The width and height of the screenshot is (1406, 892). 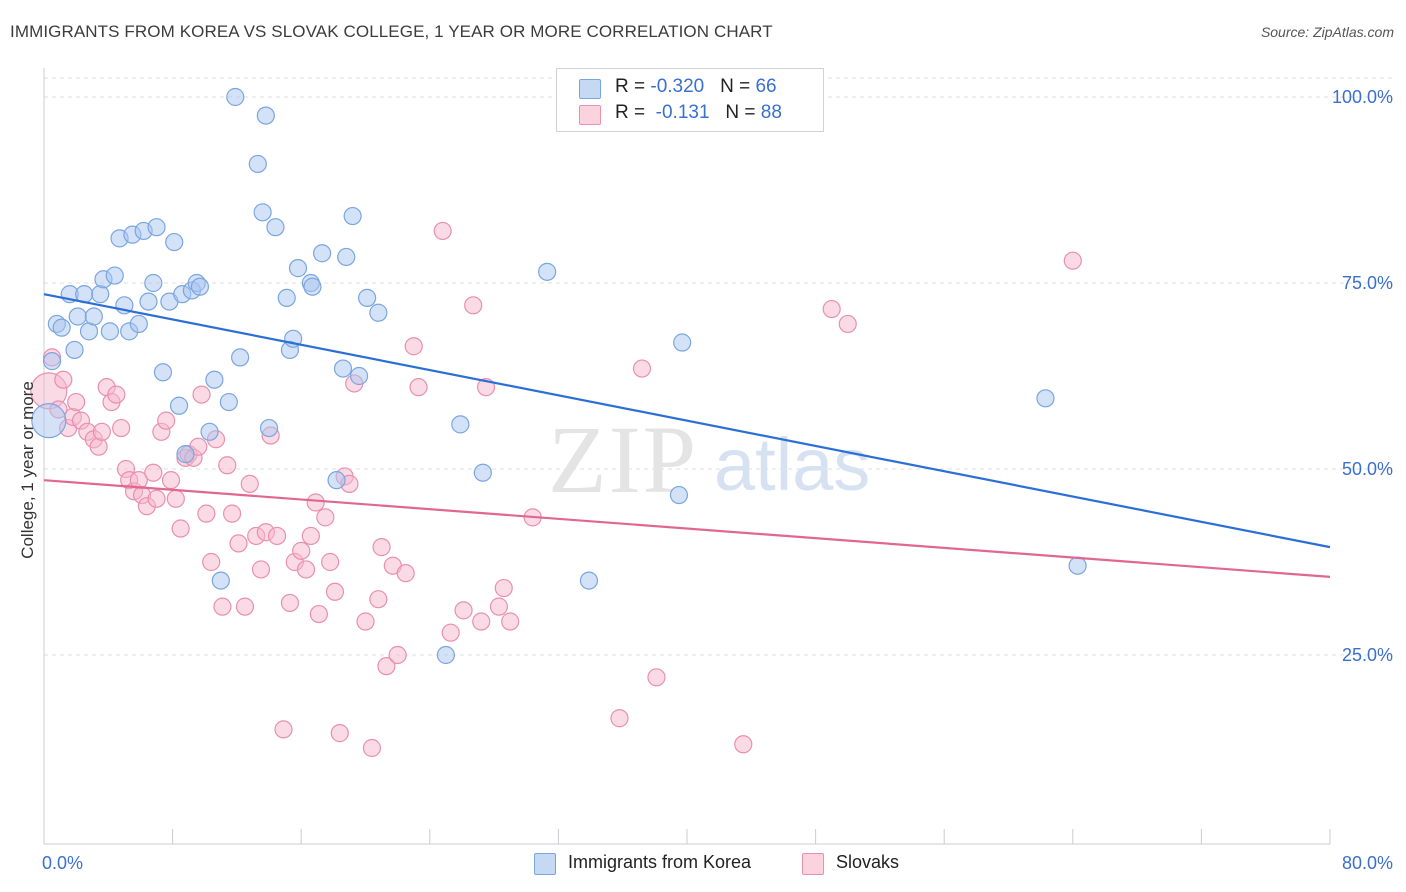 What do you see at coordinates (1367, 283) in the screenshot?
I see `y-tick-label: 75.0%` at bounding box center [1367, 283].